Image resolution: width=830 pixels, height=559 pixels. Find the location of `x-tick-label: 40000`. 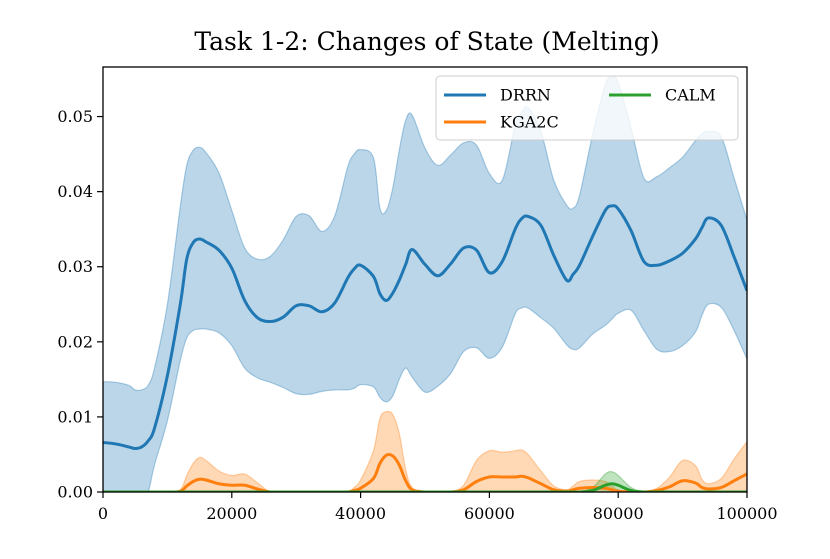

x-tick-label: 40000 is located at coordinates (360, 513).